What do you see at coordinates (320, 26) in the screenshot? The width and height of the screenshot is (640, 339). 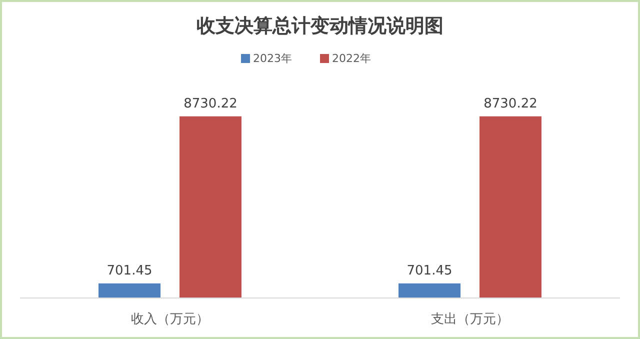 I see `chart-title: 收支决算总计变动情况说明图` at bounding box center [320, 26].